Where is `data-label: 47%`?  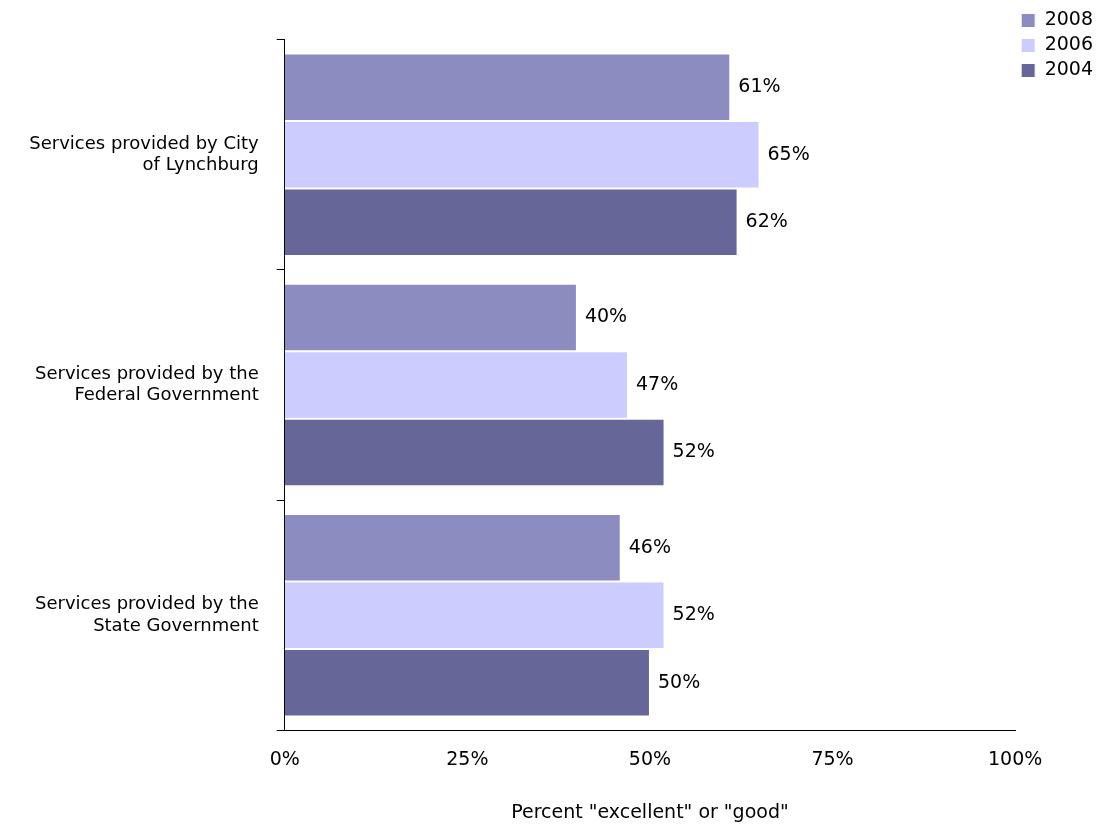 data-label: 47% is located at coordinates (657, 382).